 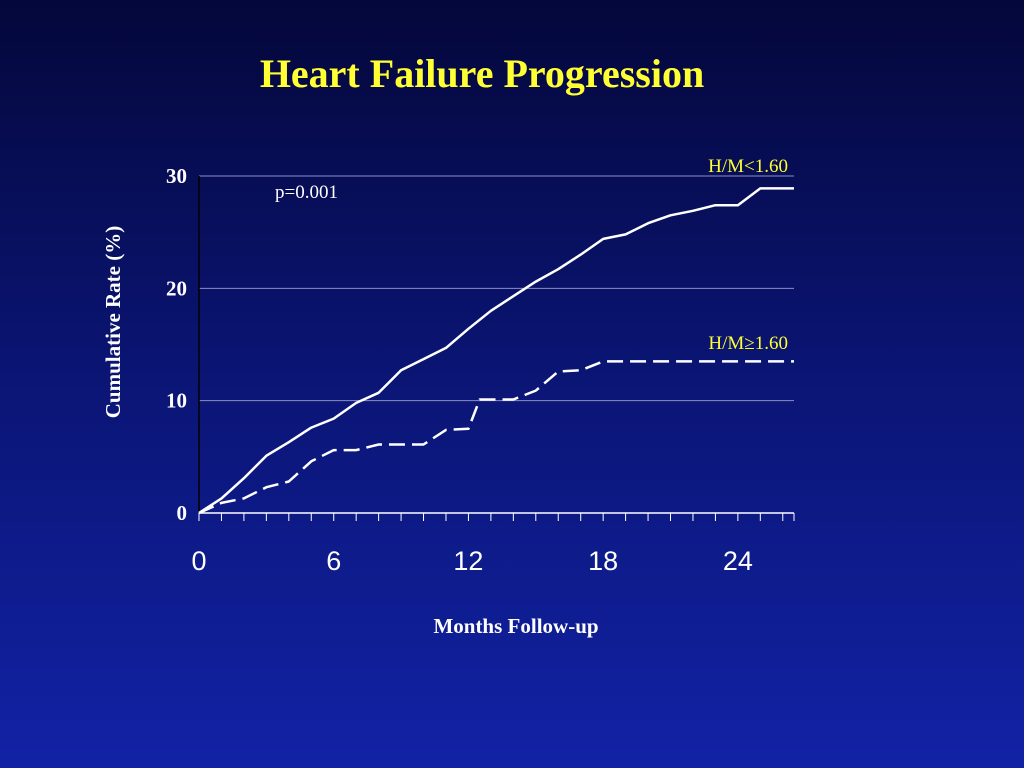 What do you see at coordinates (333, 561) in the screenshot?
I see `x-tick-label: 6` at bounding box center [333, 561].